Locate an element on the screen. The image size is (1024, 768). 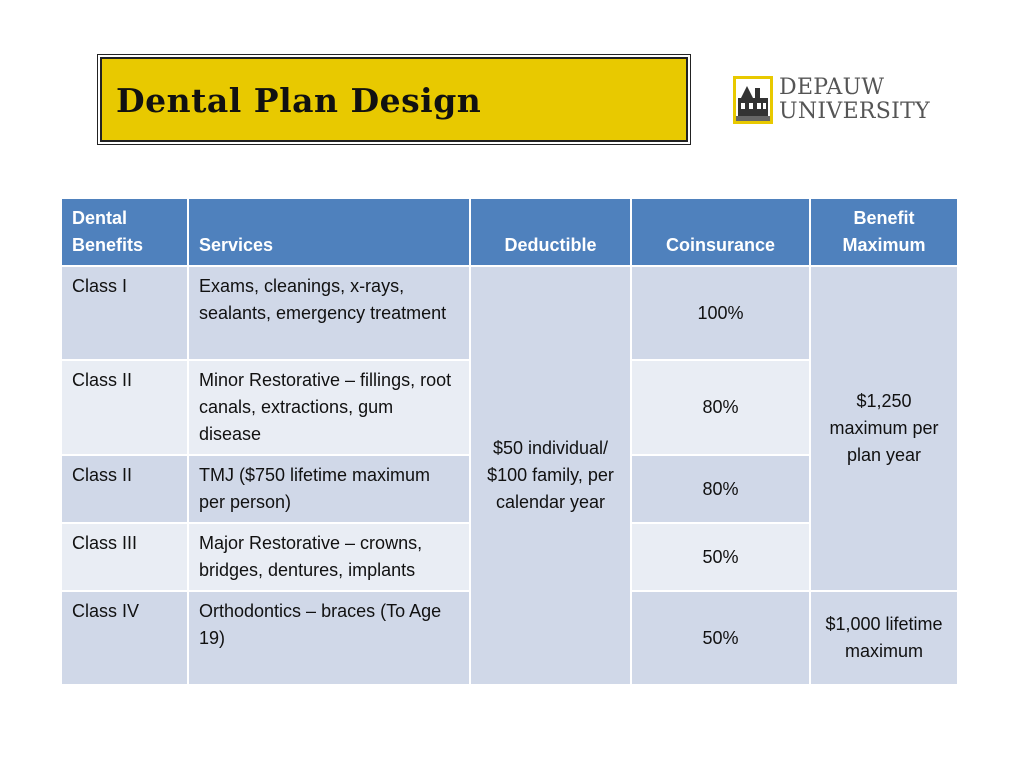
slide-title: Dental Plan Design is located at coordinates (299, 100).